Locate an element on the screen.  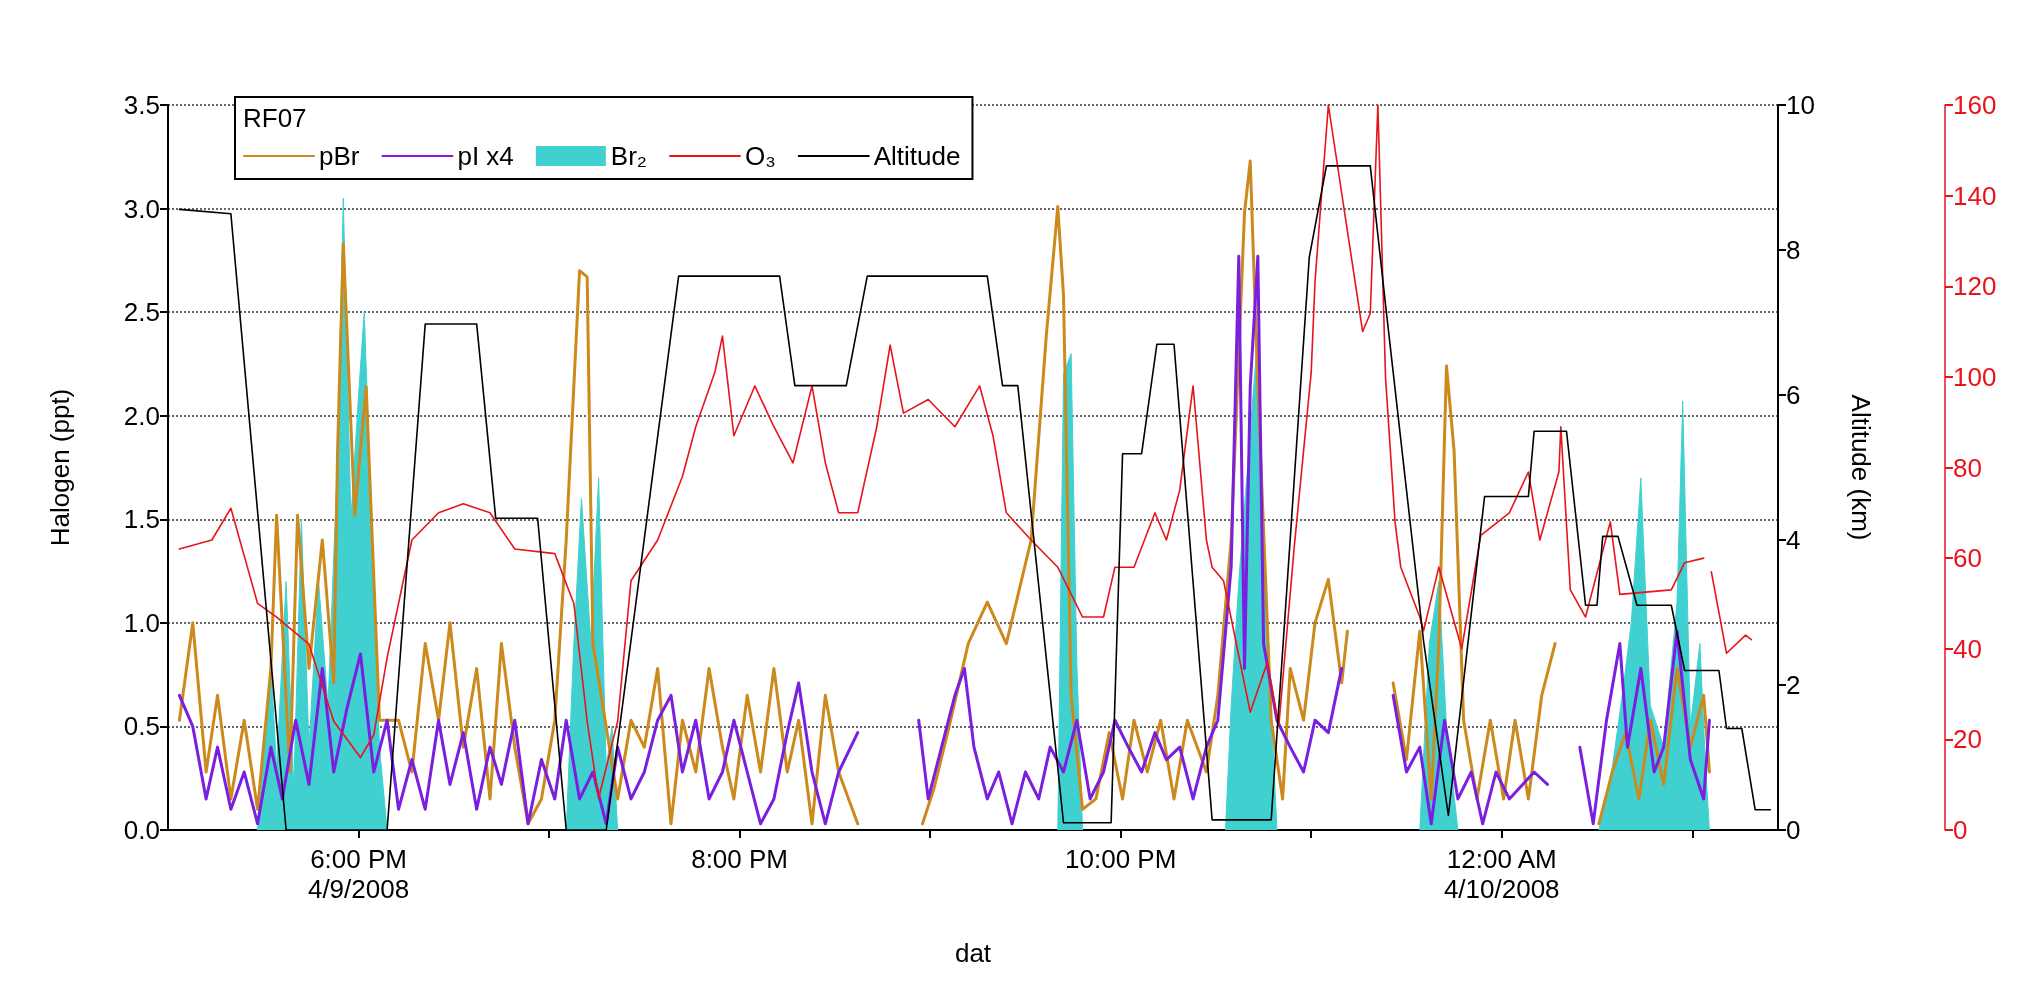
x-tick-label: 12:00 AM 4/10/2008 is located at coordinates (1501, 874).